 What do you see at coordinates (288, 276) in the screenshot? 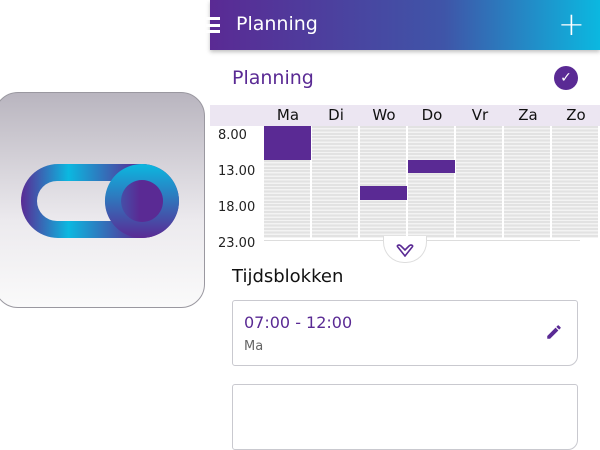
I see `timeblocks-title: Tijdsblokken` at bounding box center [288, 276].